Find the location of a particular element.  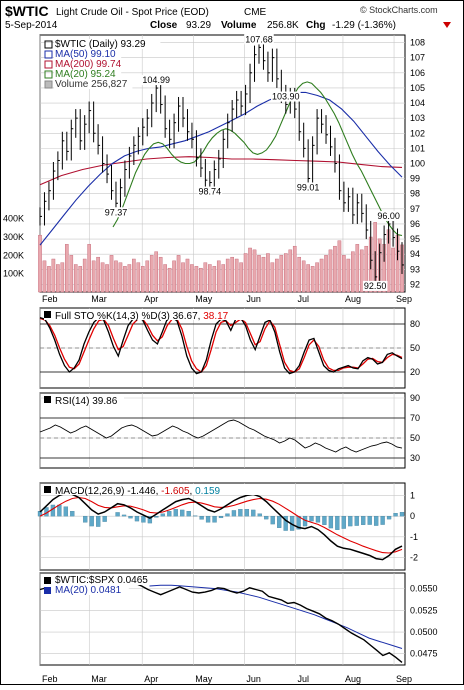

y-tick-label: 30 is located at coordinates (415, 458).